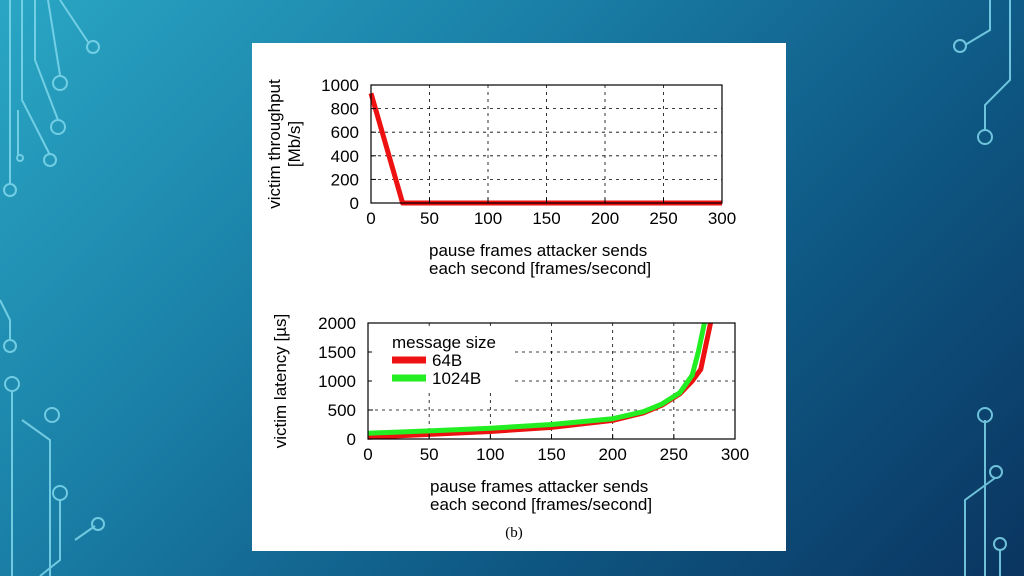 This screenshot has height=576, width=1024. What do you see at coordinates (514, 533) in the screenshot?
I see `figure-caption: (b)` at bounding box center [514, 533].